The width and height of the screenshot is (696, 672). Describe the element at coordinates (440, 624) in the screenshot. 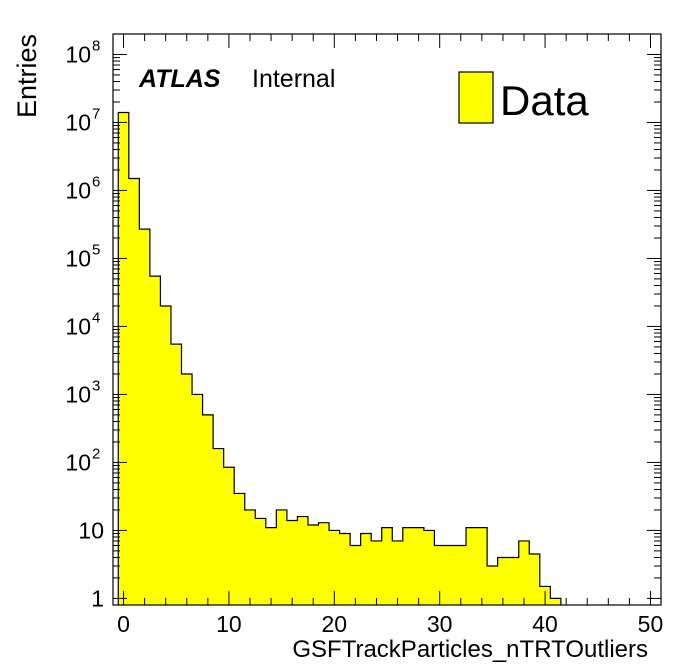

I see `x-tick-label: 30` at that location.